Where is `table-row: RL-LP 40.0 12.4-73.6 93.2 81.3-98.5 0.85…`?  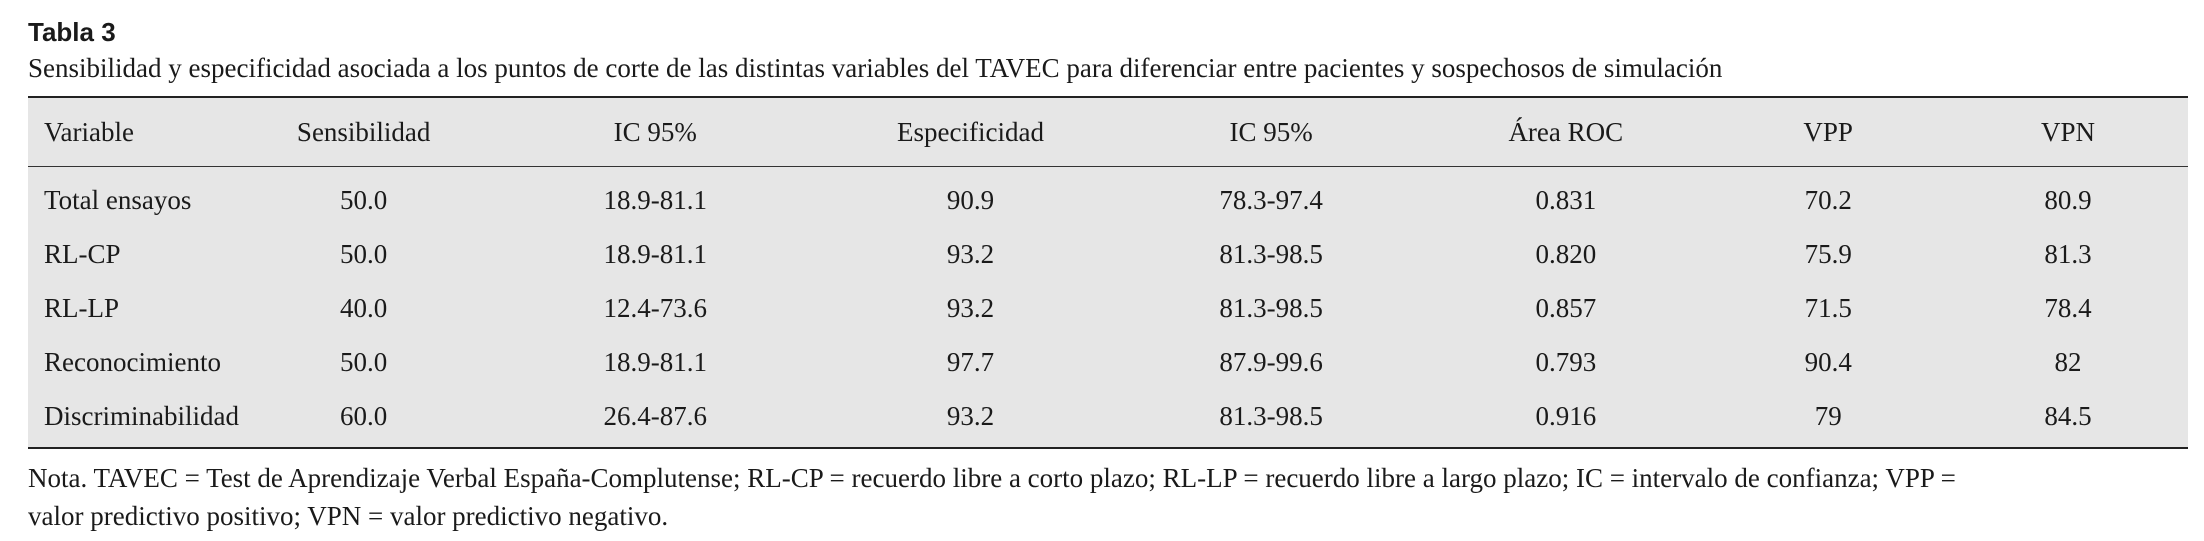 table-row: RL-LP 40.0 12.4-73.6 93.2 81.3-98.5 0.85… is located at coordinates (1108, 308).